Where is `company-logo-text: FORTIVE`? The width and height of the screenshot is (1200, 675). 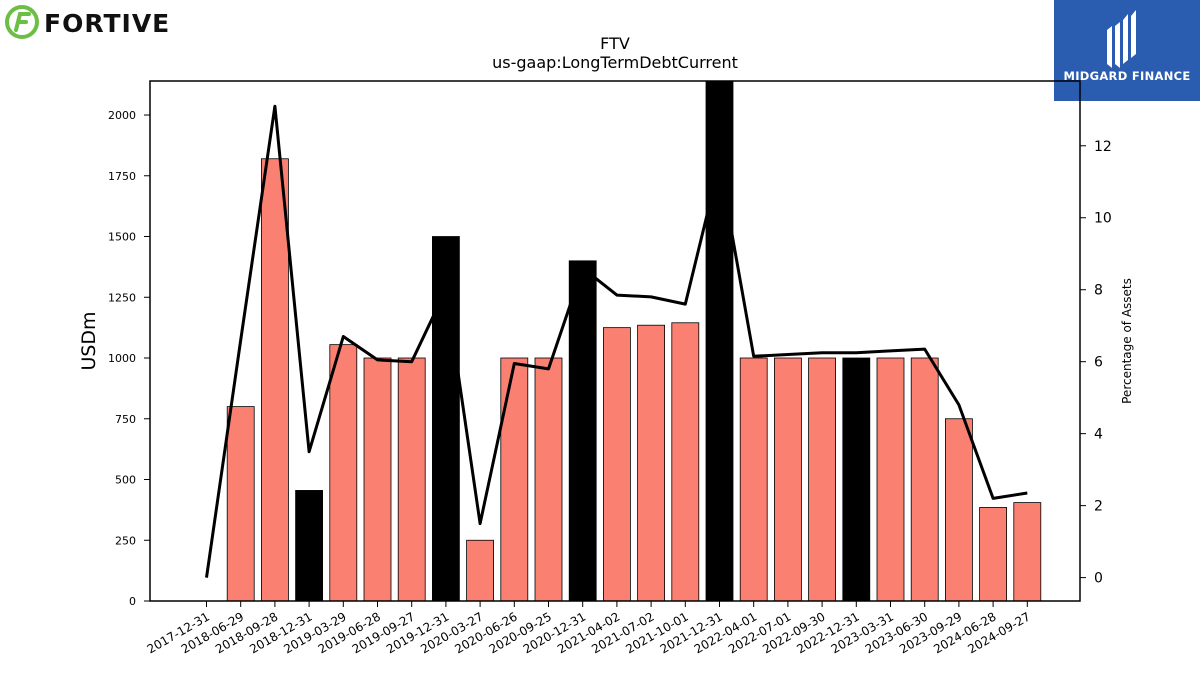 company-logo-text: FORTIVE is located at coordinates (107, 23).